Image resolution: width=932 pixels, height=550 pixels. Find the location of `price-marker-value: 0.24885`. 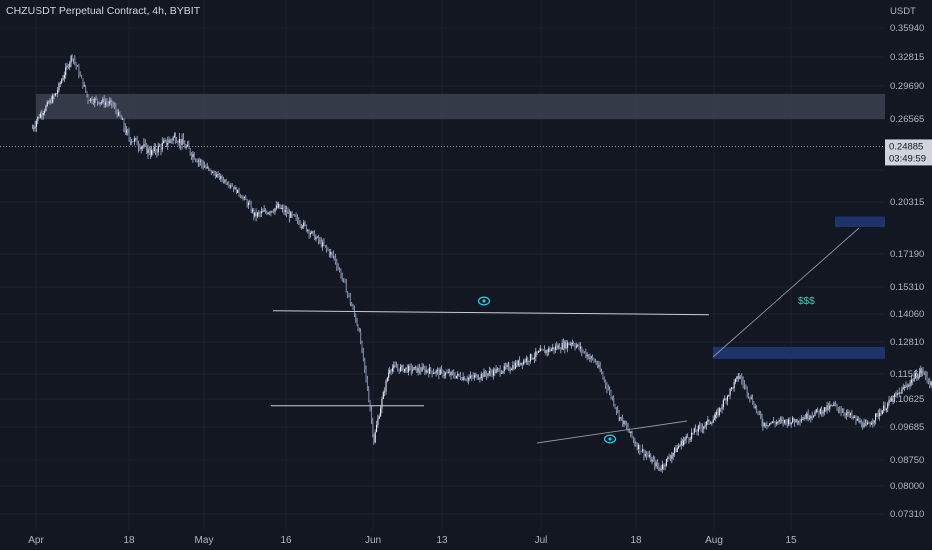

price-marker-value: 0.24885 is located at coordinates (906, 146).